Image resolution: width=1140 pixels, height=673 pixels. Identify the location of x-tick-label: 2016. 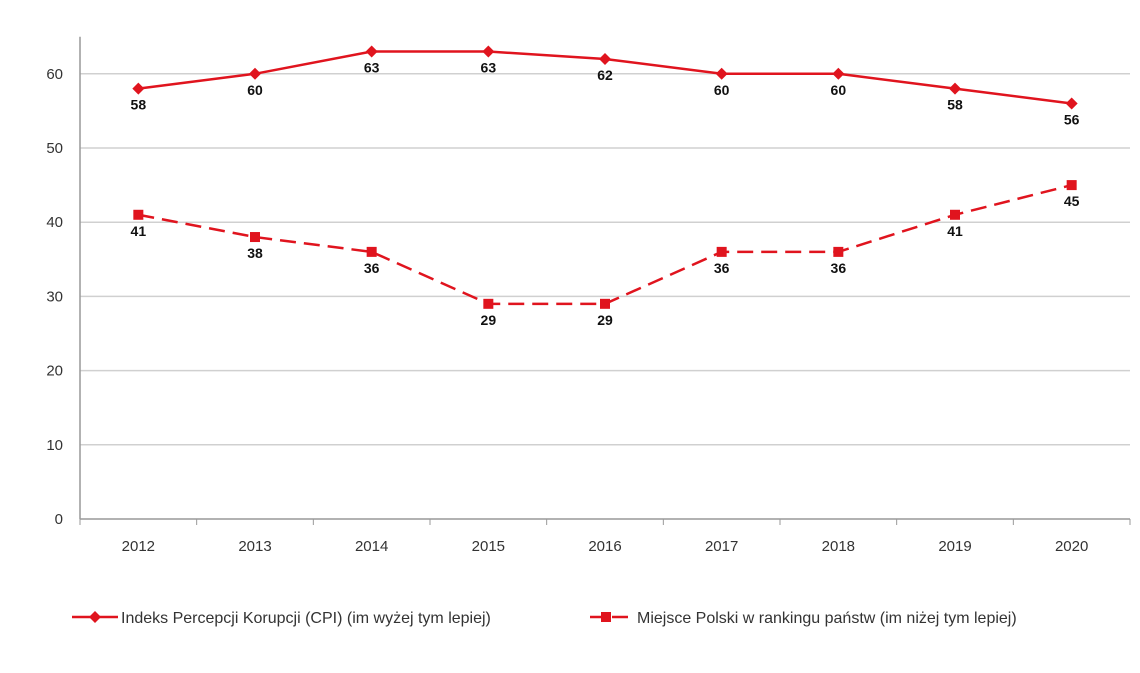
(604, 546).